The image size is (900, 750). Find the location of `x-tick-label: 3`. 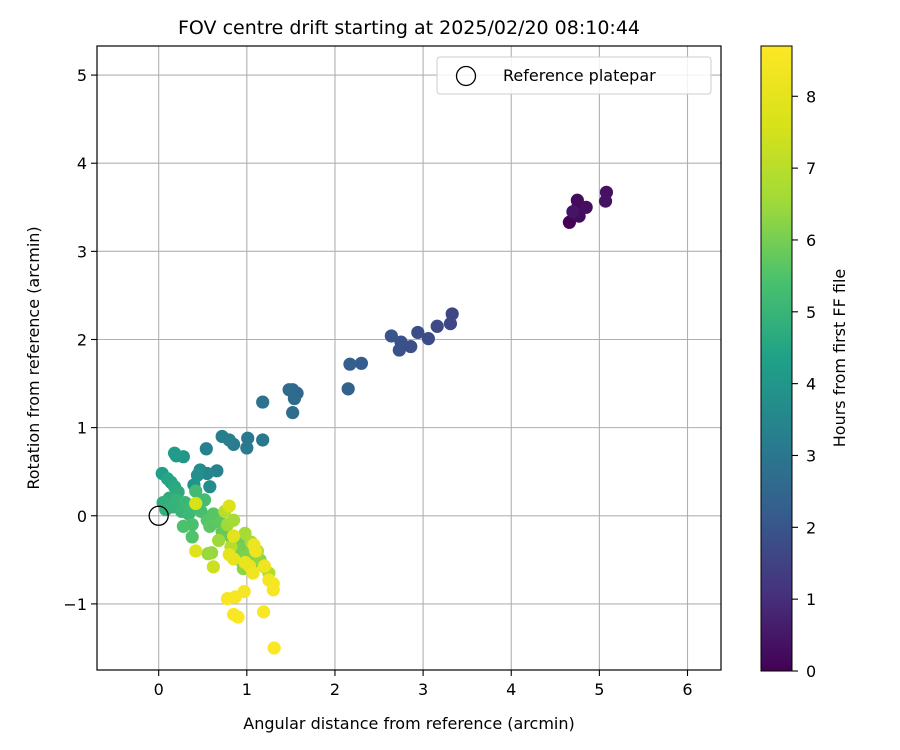

x-tick-label: 3 is located at coordinates (423, 689).